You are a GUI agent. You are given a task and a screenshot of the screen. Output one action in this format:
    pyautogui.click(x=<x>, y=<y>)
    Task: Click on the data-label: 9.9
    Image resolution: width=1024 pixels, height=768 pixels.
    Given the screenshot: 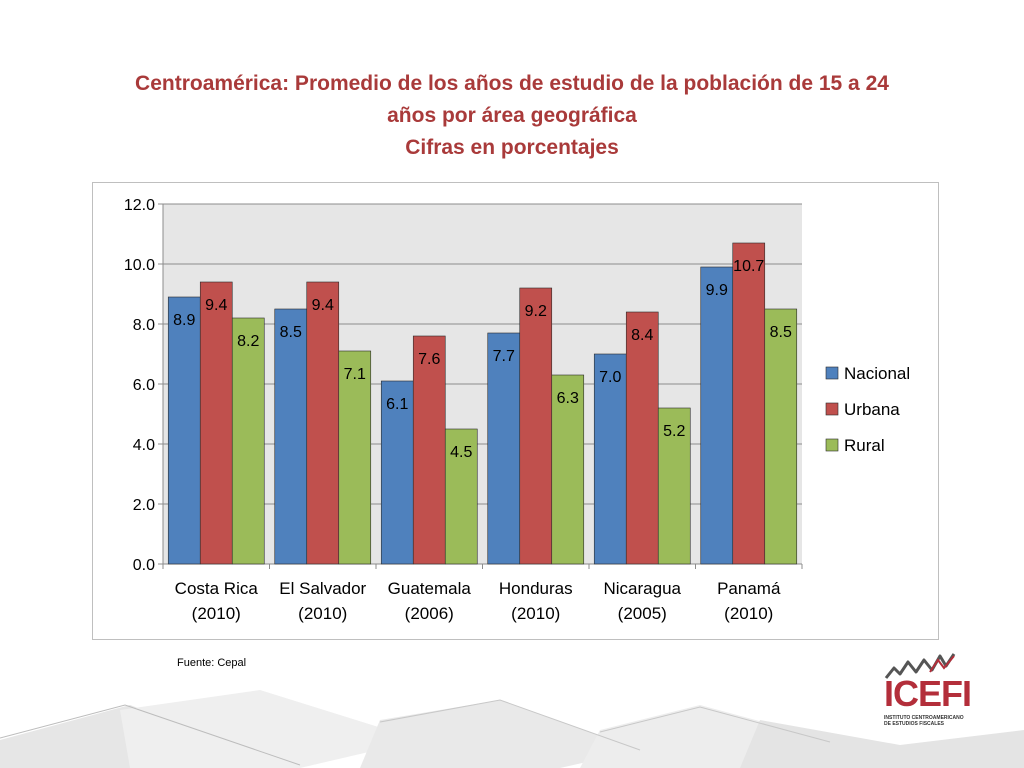 What is the action you would take?
    pyautogui.click(x=717, y=290)
    